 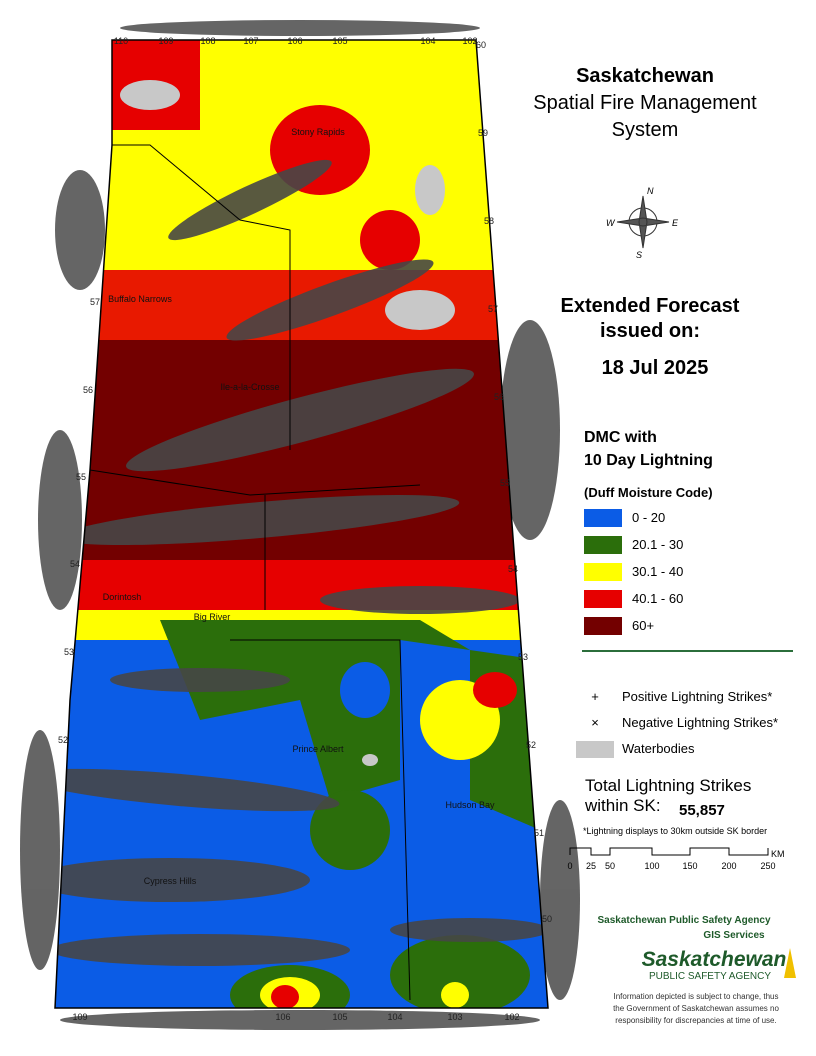 I want to click on legend-label: 40.1 - 60, so click(x=657, y=598).